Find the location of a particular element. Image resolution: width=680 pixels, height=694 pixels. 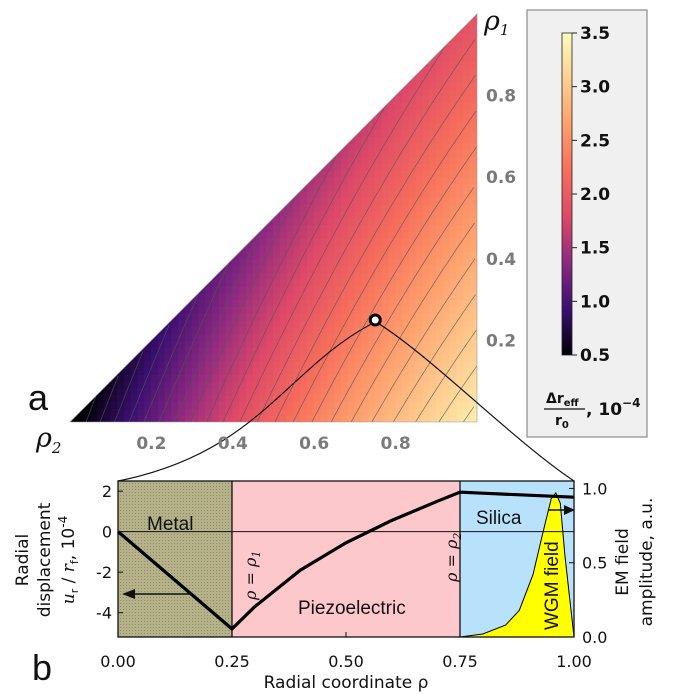

left-y-tick-label: 0 is located at coordinates (107, 532).